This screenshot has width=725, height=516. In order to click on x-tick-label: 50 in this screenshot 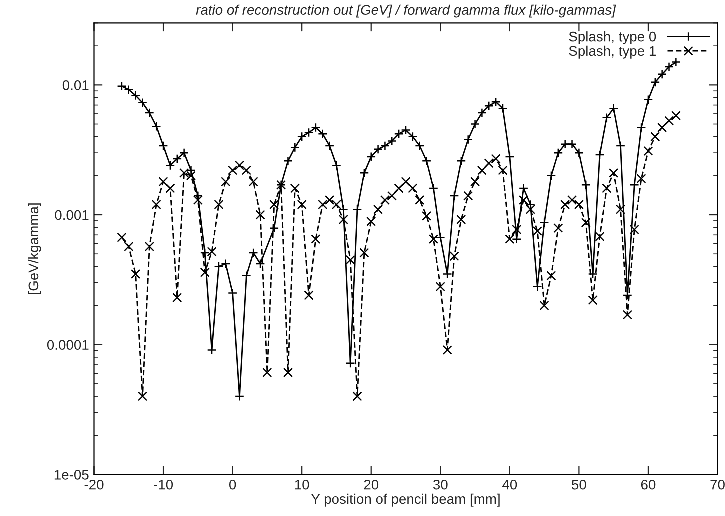, I will do `click(579, 485)`.